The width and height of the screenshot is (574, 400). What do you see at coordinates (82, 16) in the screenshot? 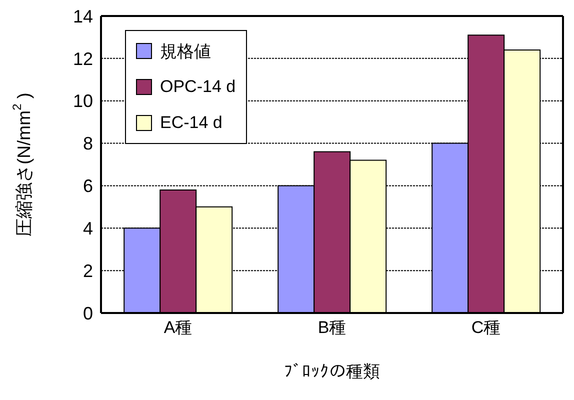
I see `y-tick-label: 14` at bounding box center [82, 16].